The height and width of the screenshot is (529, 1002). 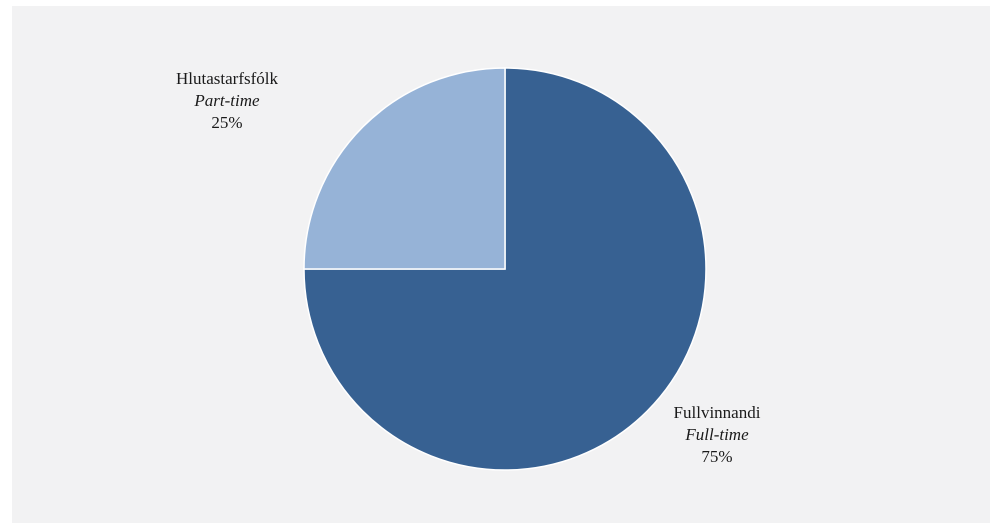 I want to click on slice-label-full-time: Fullvinnandi Full-time 75%, so click(x=717, y=435).